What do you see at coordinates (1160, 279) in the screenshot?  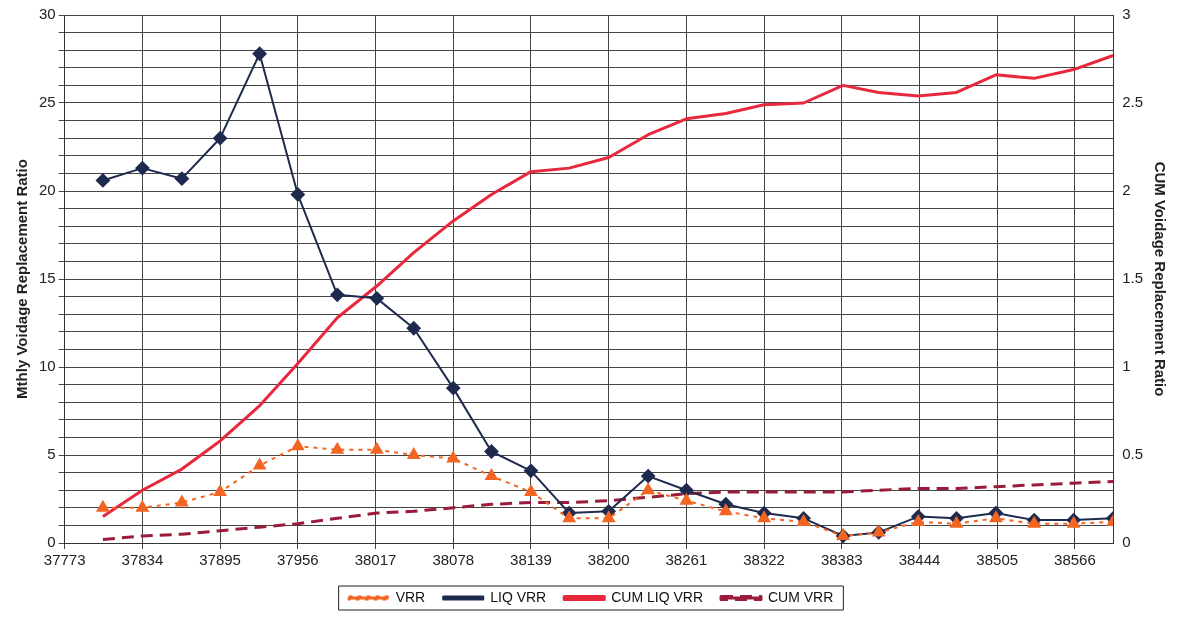 I see `y2-axis-title: CUM Voidage Replacement Ratio` at bounding box center [1160, 279].